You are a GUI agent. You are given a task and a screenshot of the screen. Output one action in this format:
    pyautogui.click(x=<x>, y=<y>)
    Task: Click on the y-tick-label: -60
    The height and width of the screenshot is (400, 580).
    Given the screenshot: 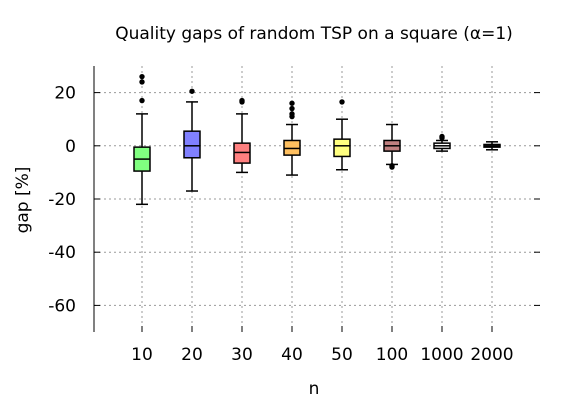 What is the action you would take?
    pyautogui.click(x=62, y=306)
    